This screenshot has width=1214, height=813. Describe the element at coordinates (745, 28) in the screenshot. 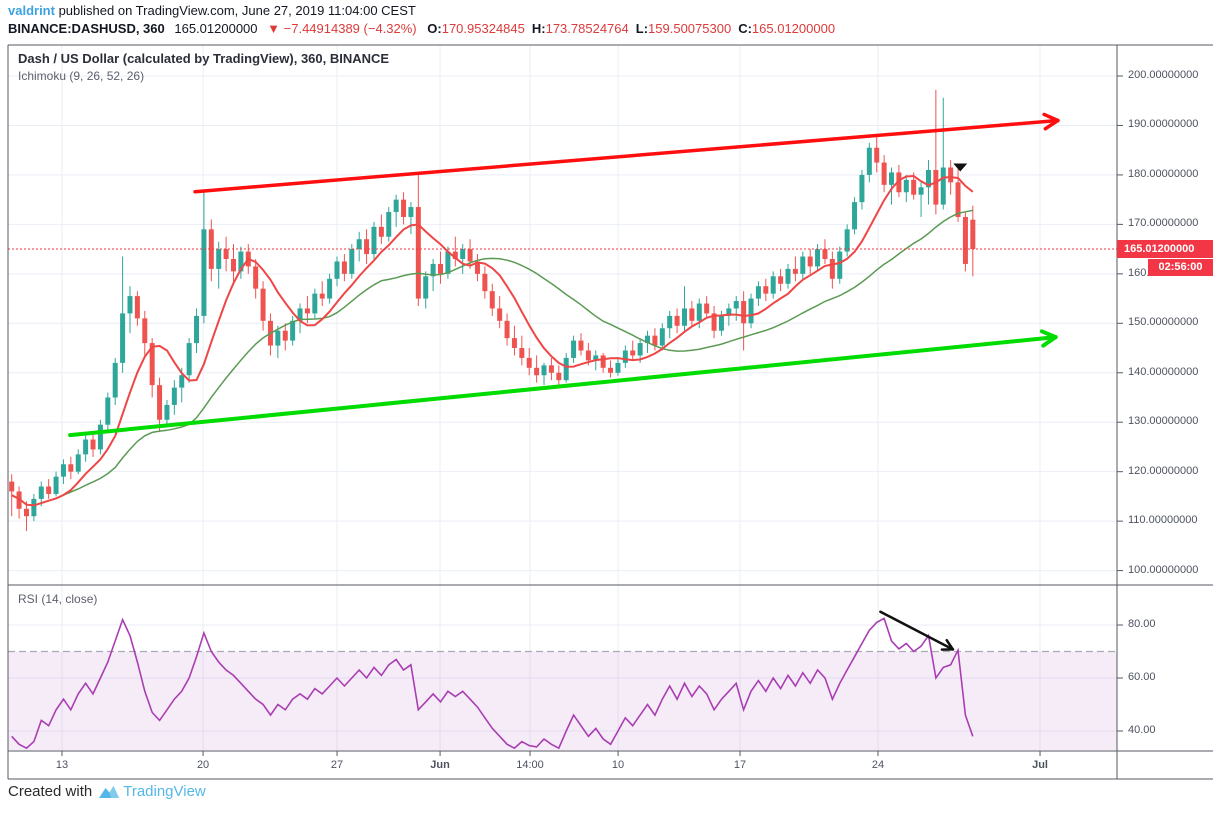

I see `ohlc-label: C:` at that location.